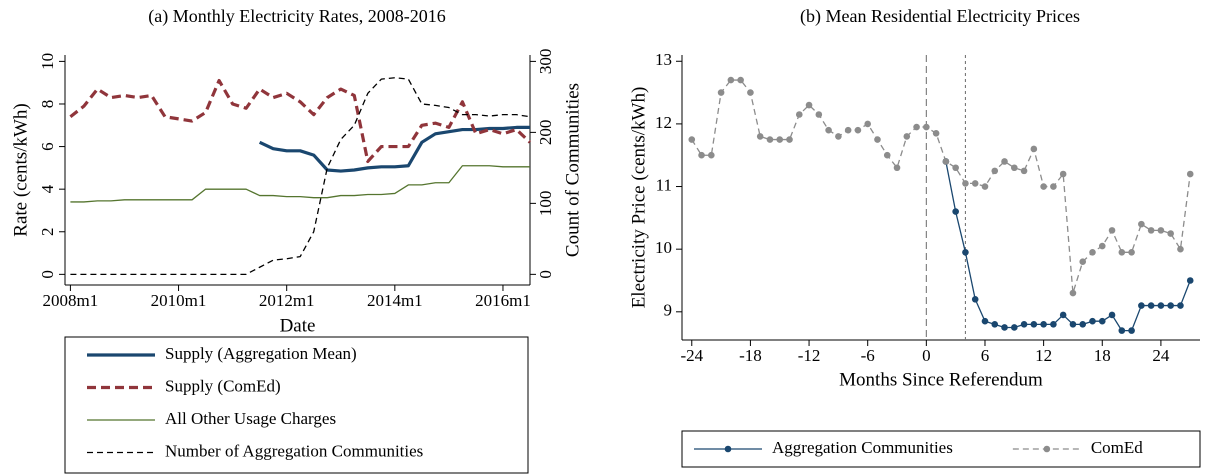 The width and height of the screenshot is (1225, 475). Describe the element at coordinates (663, 59) in the screenshot. I see `y-tick-label: 13` at that location.